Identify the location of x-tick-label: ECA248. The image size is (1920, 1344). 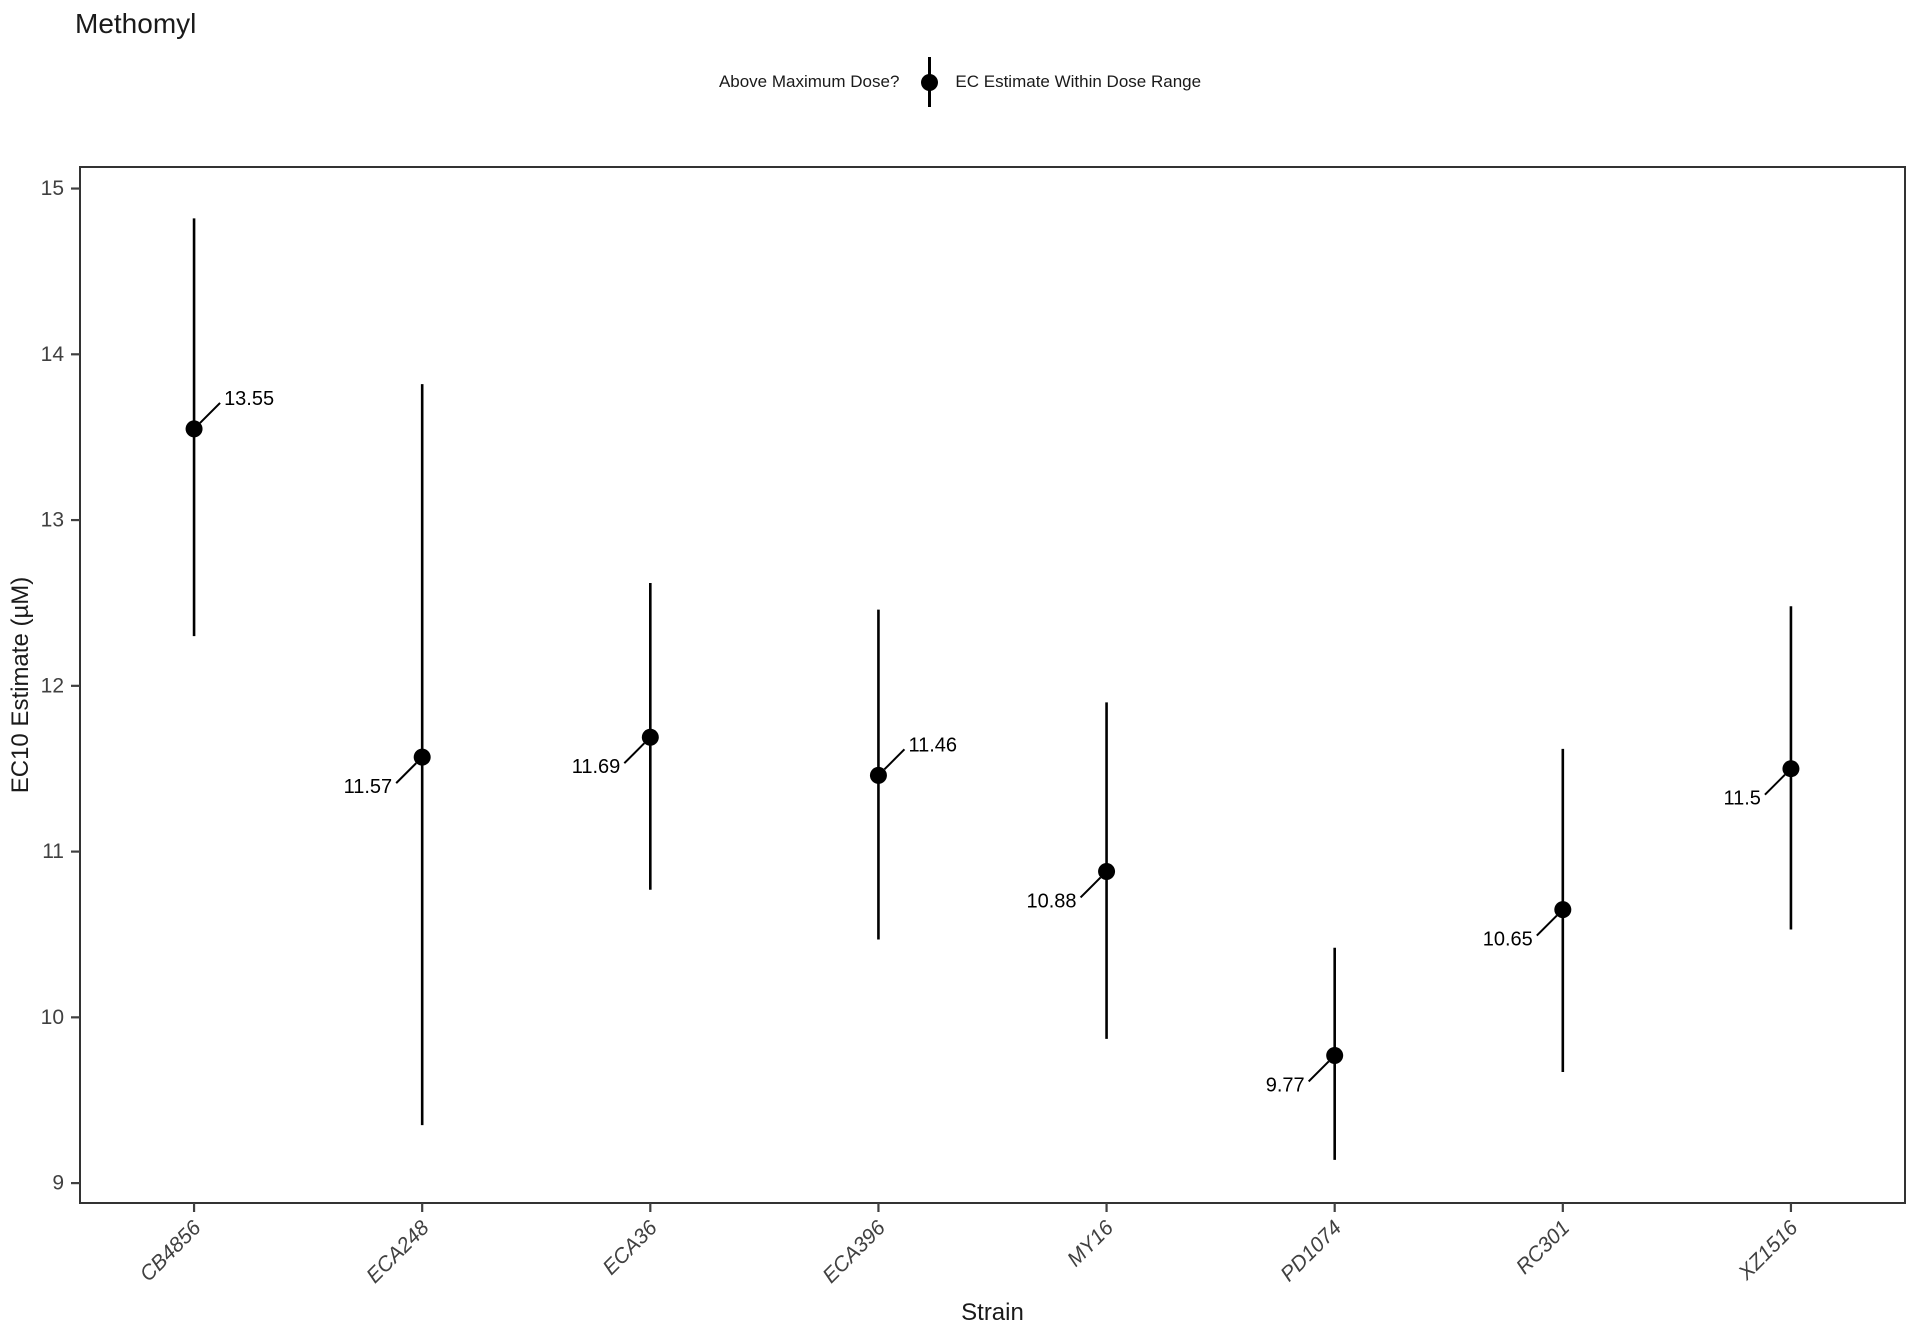
(398, 1252).